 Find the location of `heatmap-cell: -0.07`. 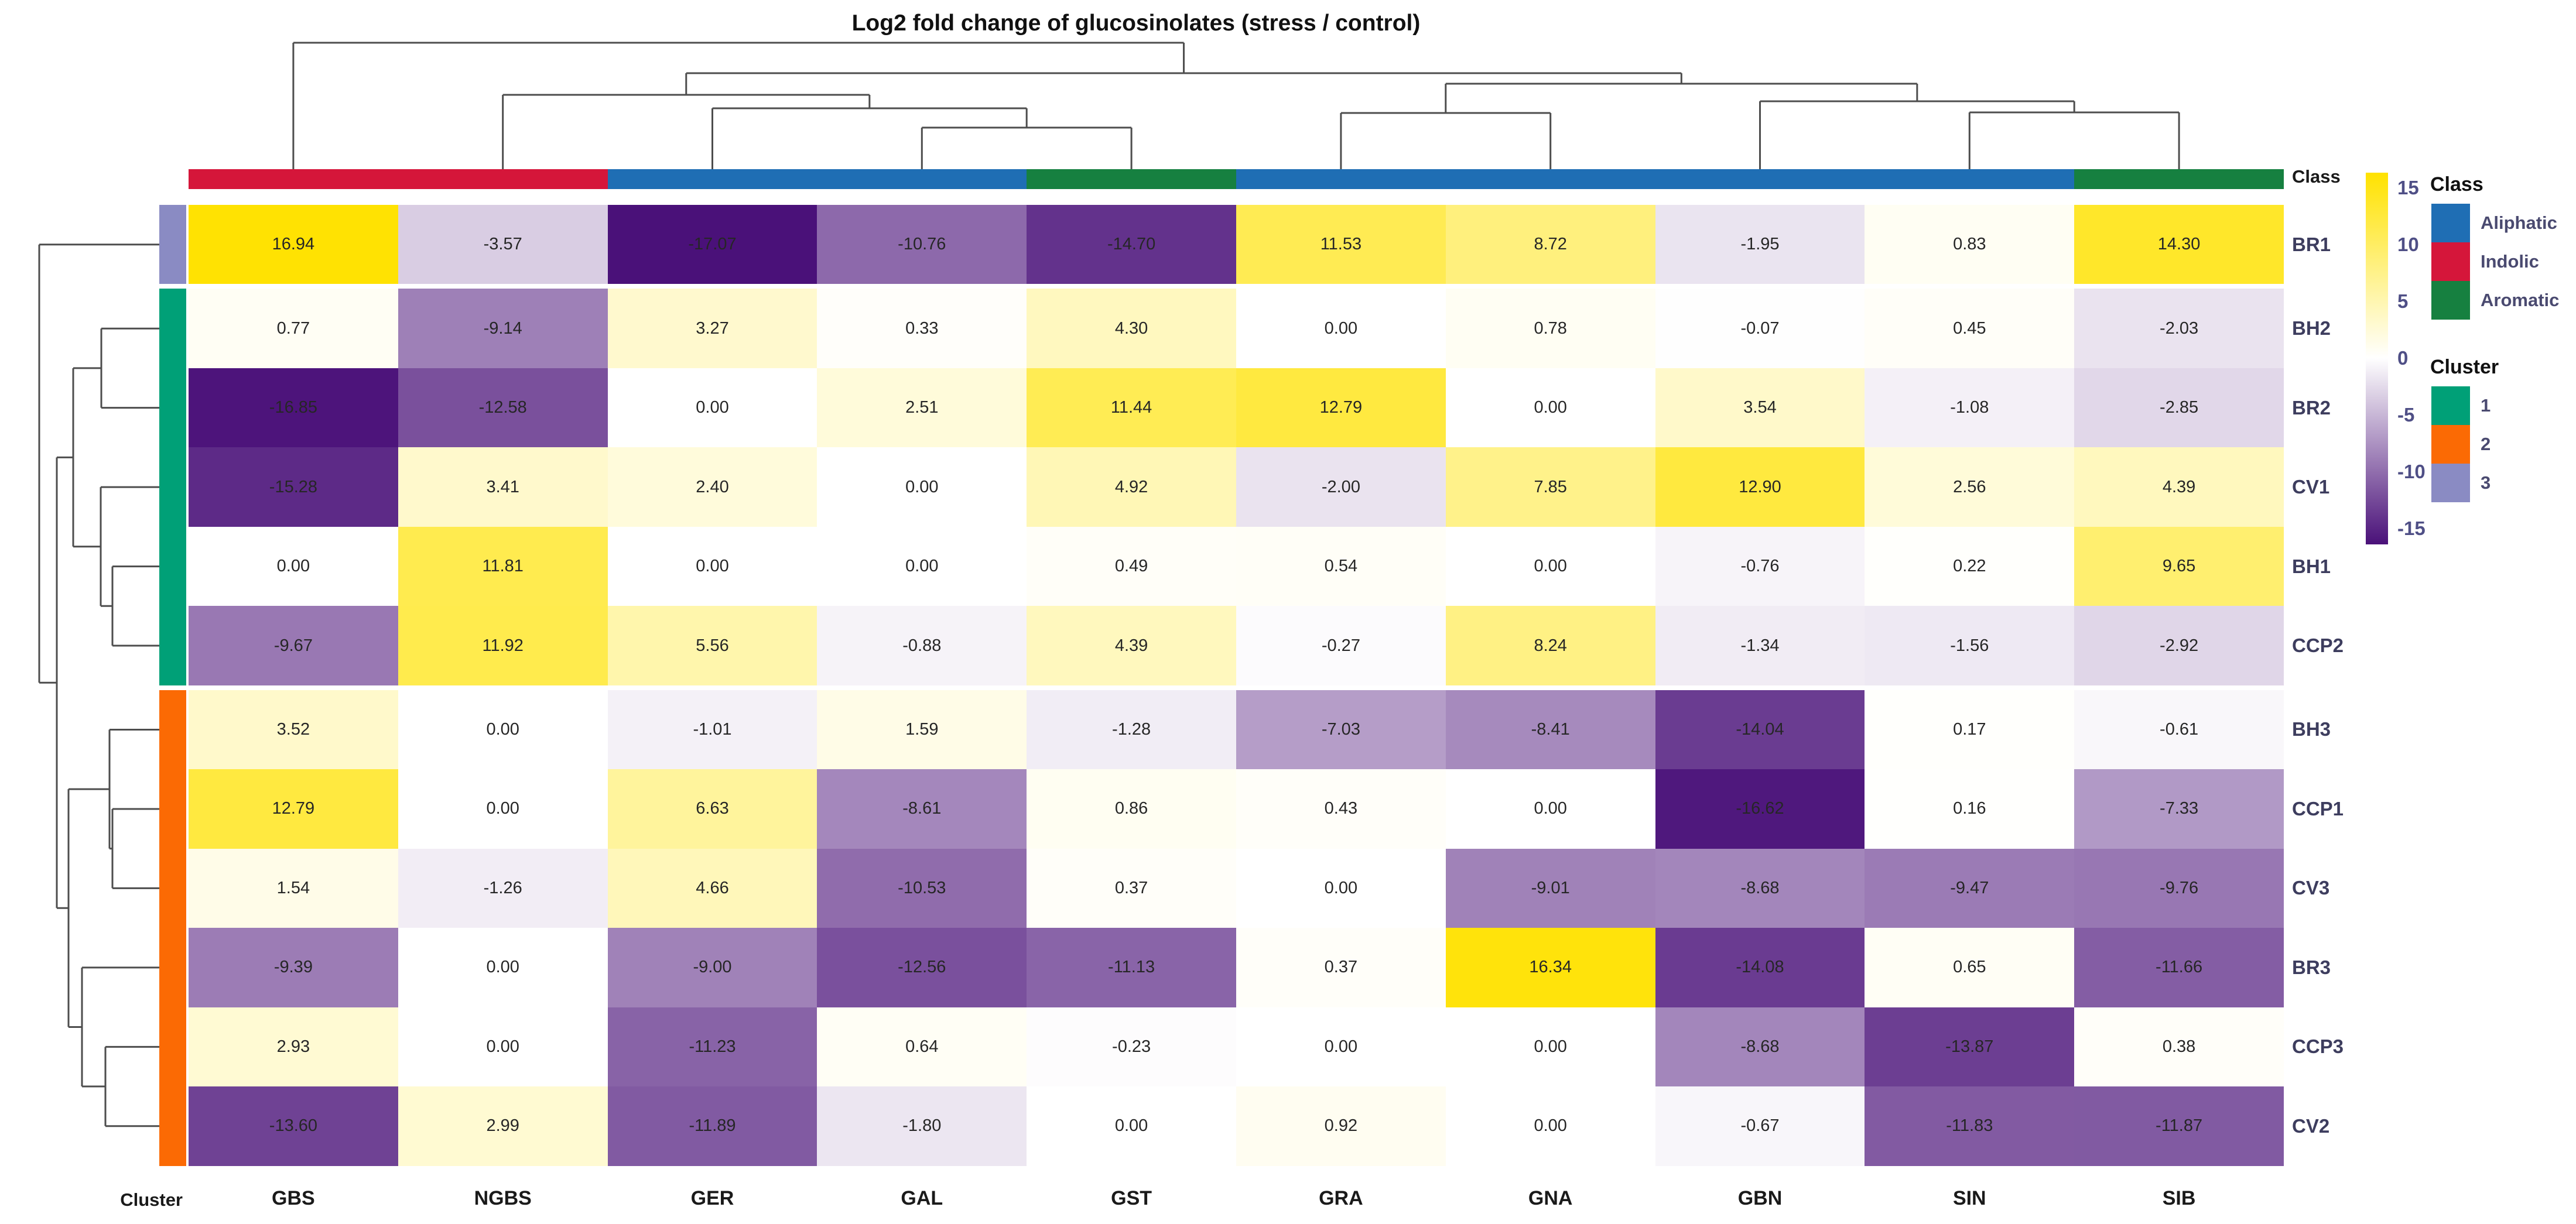

heatmap-cell: -0.07 is located at coordinates (1760, 328).